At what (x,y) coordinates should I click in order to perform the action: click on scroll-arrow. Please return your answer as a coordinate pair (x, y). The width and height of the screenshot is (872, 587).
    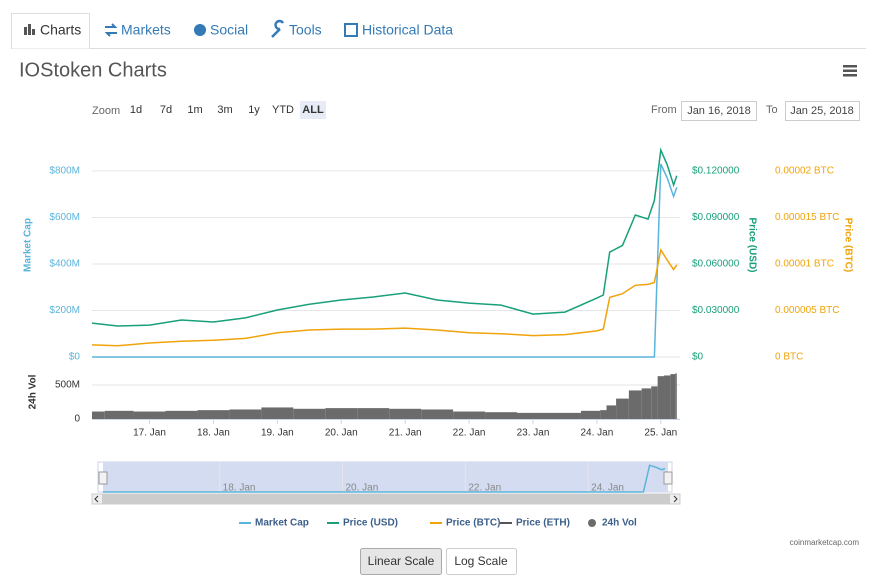
    Looking at the image, I should click on (386, 499).